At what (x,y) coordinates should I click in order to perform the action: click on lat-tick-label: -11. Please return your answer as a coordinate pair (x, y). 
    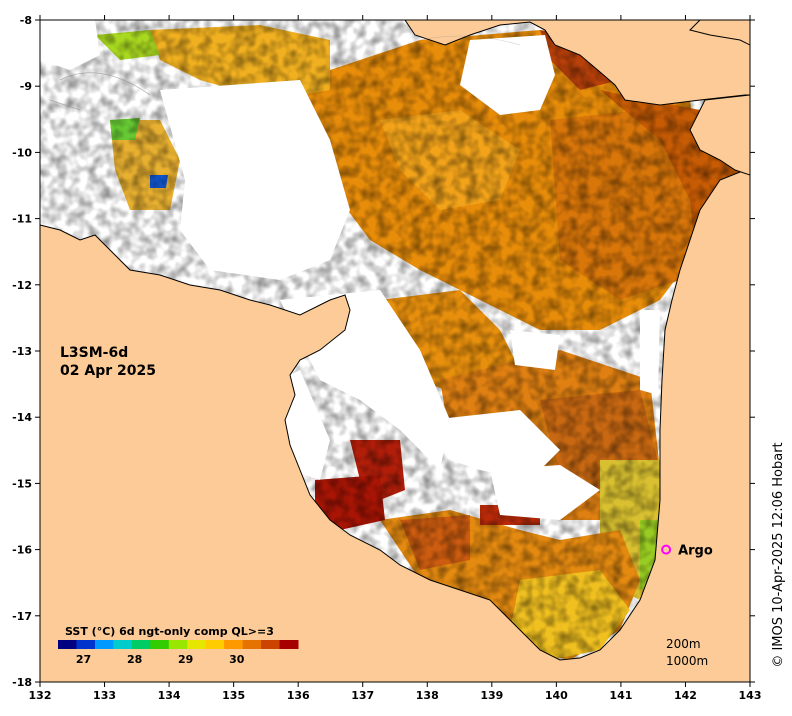
    Looking at the image, I should click on (22, 219).